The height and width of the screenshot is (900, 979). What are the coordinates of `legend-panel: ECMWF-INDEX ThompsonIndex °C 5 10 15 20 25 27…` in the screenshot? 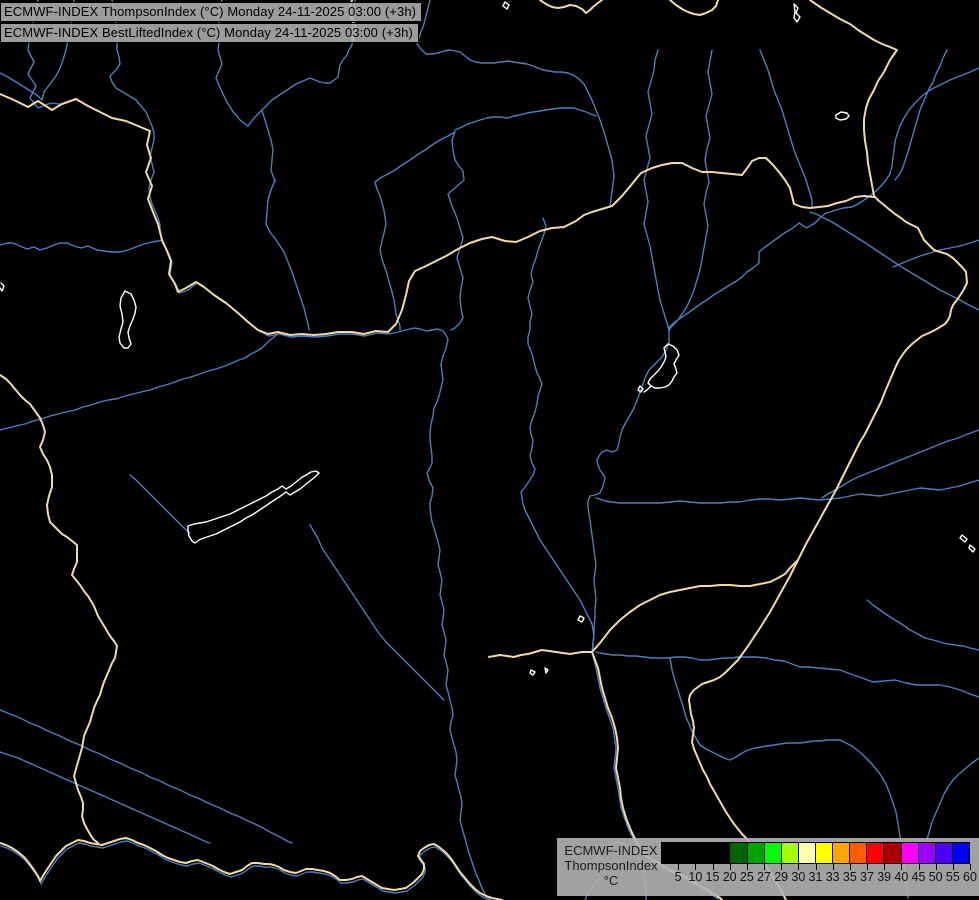 It's located at (768, 867).